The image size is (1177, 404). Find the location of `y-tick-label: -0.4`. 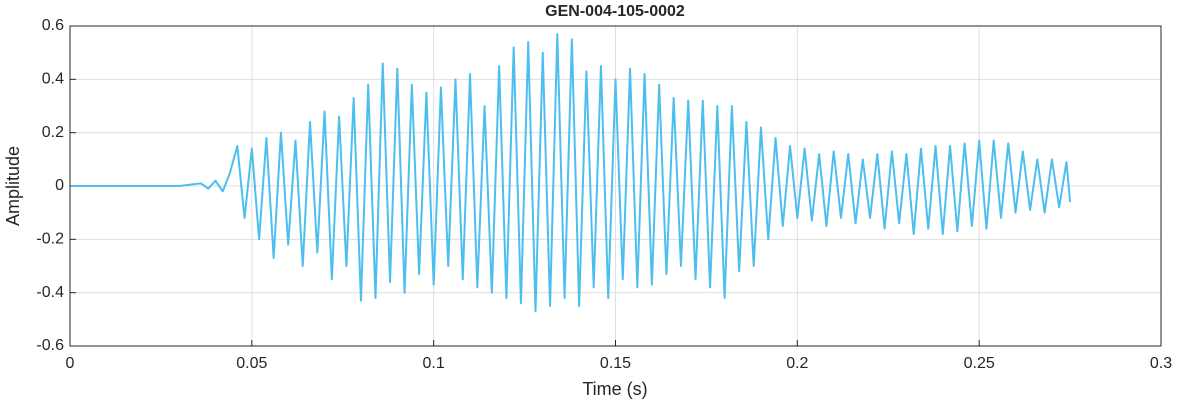

y-tick-label: -0.4 is located at coordinates (50, 292).